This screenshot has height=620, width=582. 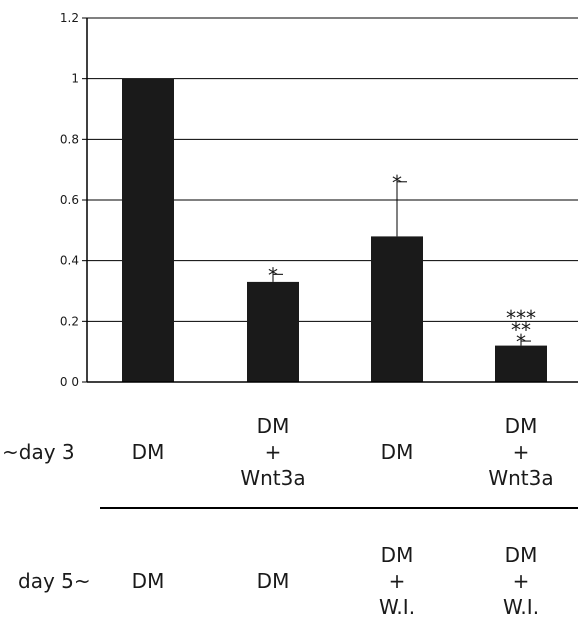 I want to click on significance-markers: ********, so click(x=402, y=262).